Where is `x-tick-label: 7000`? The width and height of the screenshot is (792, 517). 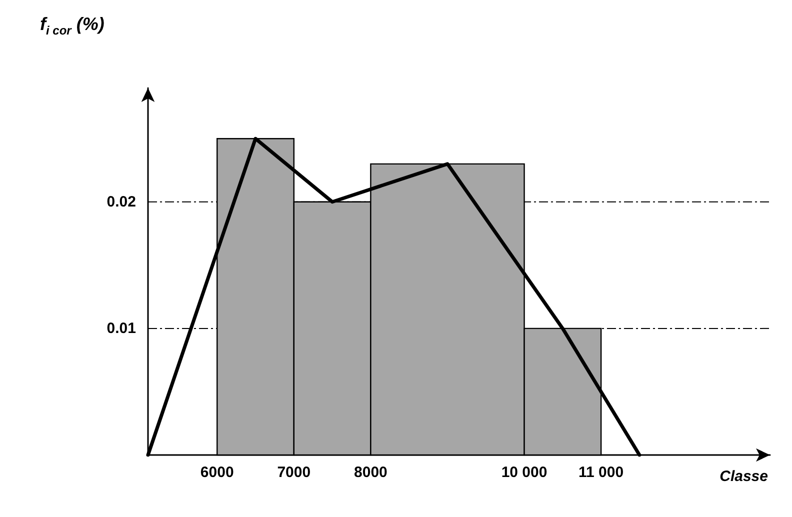
x-tick-label: 7000 is located at coordinates (294, 472).